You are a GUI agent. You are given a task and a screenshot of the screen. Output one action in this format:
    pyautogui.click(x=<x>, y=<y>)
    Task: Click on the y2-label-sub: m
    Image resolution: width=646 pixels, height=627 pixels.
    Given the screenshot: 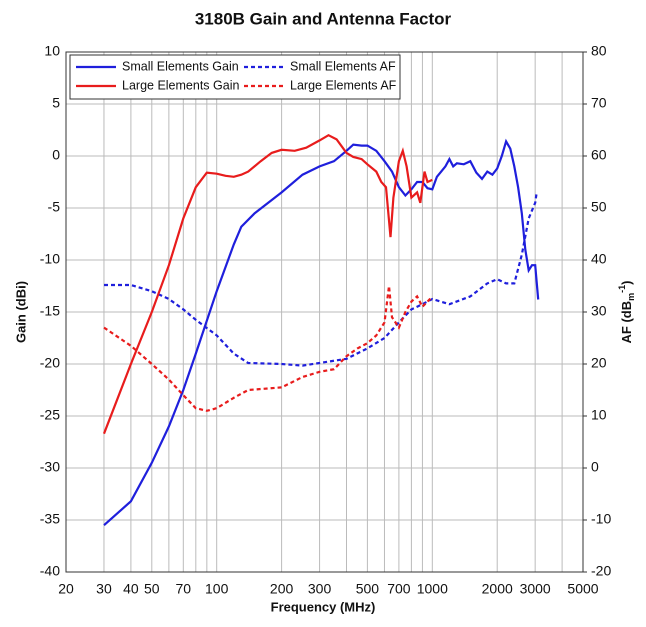 What is the action you would take?
    pyautogui.click(x=631, y=297)
    